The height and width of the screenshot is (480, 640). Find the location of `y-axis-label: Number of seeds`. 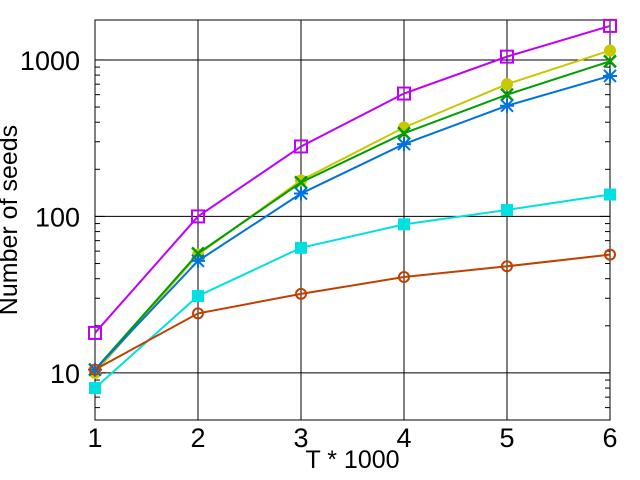

y-axis-label: Number of seeds is located at coordinates (11, 220).